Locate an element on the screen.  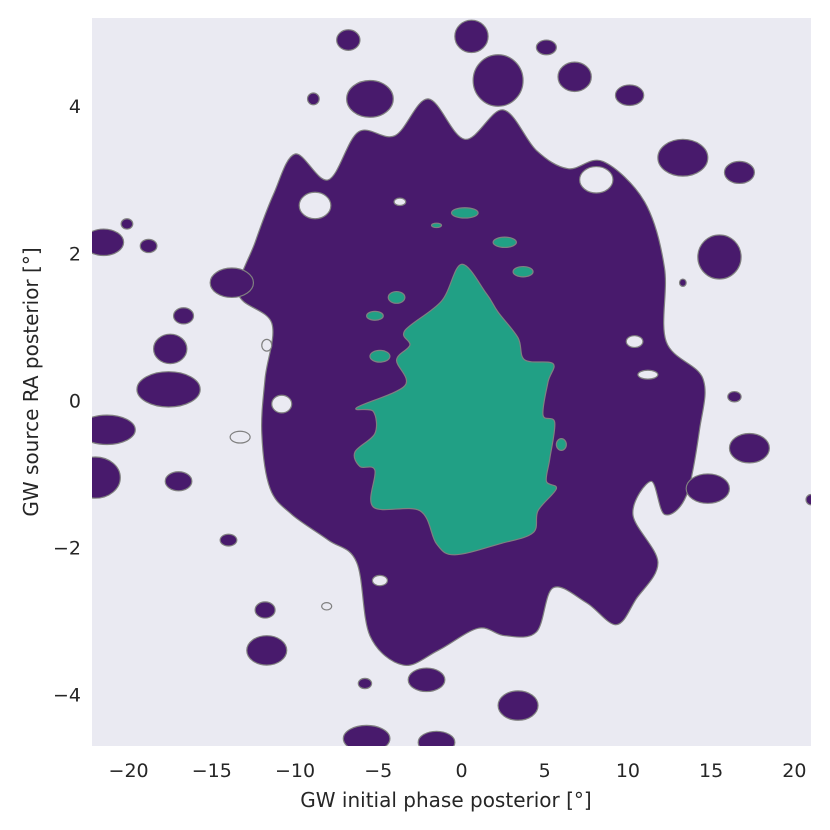
y-tick-label: −4 is located at coordinates (67, 696).